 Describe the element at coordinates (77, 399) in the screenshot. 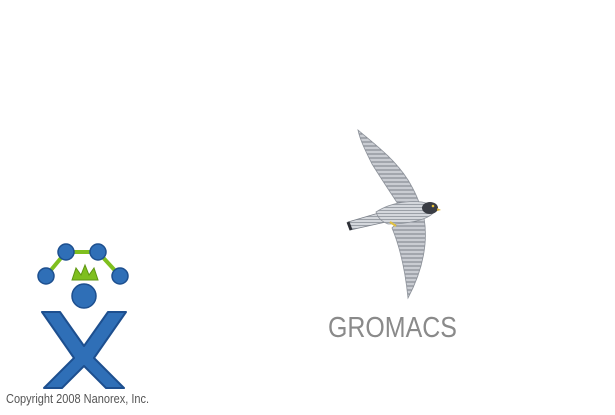

I see `copyright-notice: Copyright 2008 Nanorex, Inc.` at that location.